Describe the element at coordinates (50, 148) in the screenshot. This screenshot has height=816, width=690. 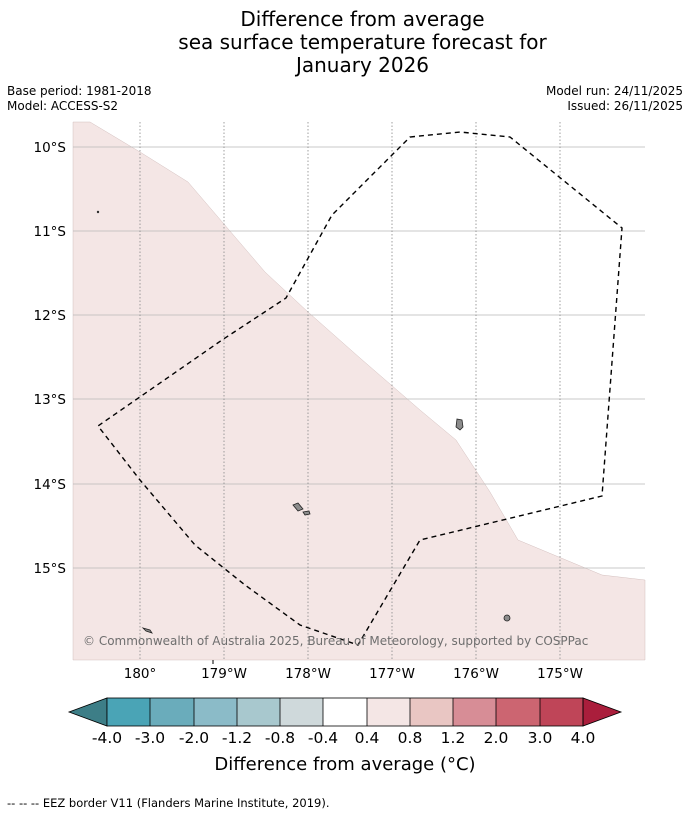
I see `lat-label-10s: 10°S` at that location.